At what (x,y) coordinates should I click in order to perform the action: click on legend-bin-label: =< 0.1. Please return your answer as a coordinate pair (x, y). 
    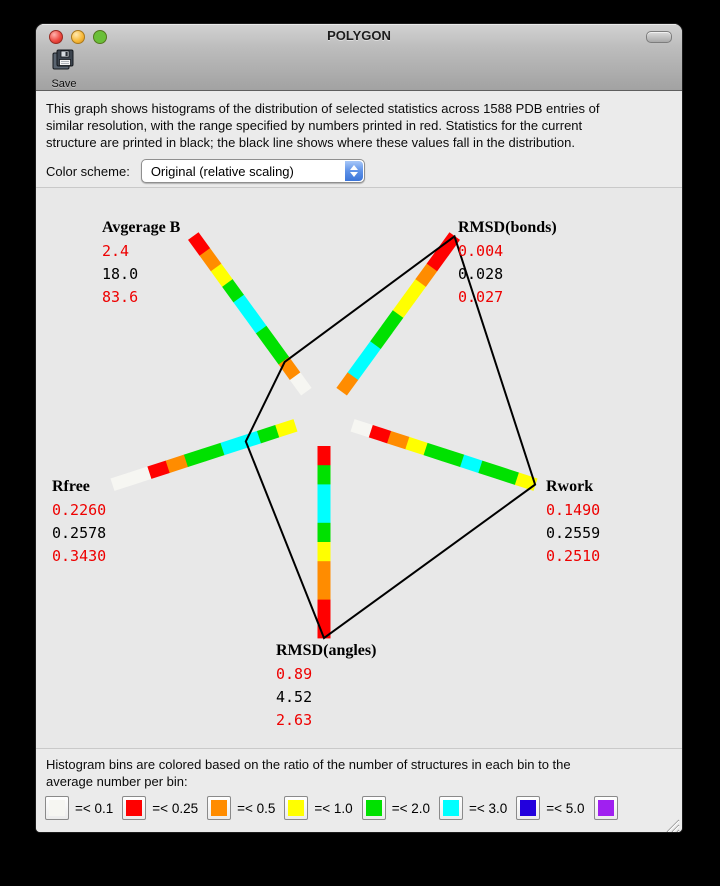
    Looking at the image, I should click on (94, 808).